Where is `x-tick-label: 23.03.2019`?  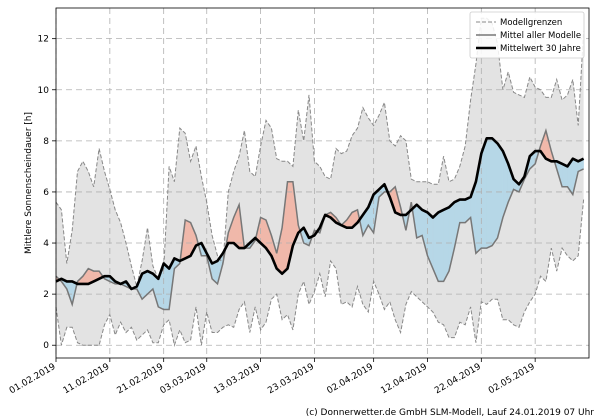 x-tick-label: 23.03.2019 is located at coordinates (291, 379).